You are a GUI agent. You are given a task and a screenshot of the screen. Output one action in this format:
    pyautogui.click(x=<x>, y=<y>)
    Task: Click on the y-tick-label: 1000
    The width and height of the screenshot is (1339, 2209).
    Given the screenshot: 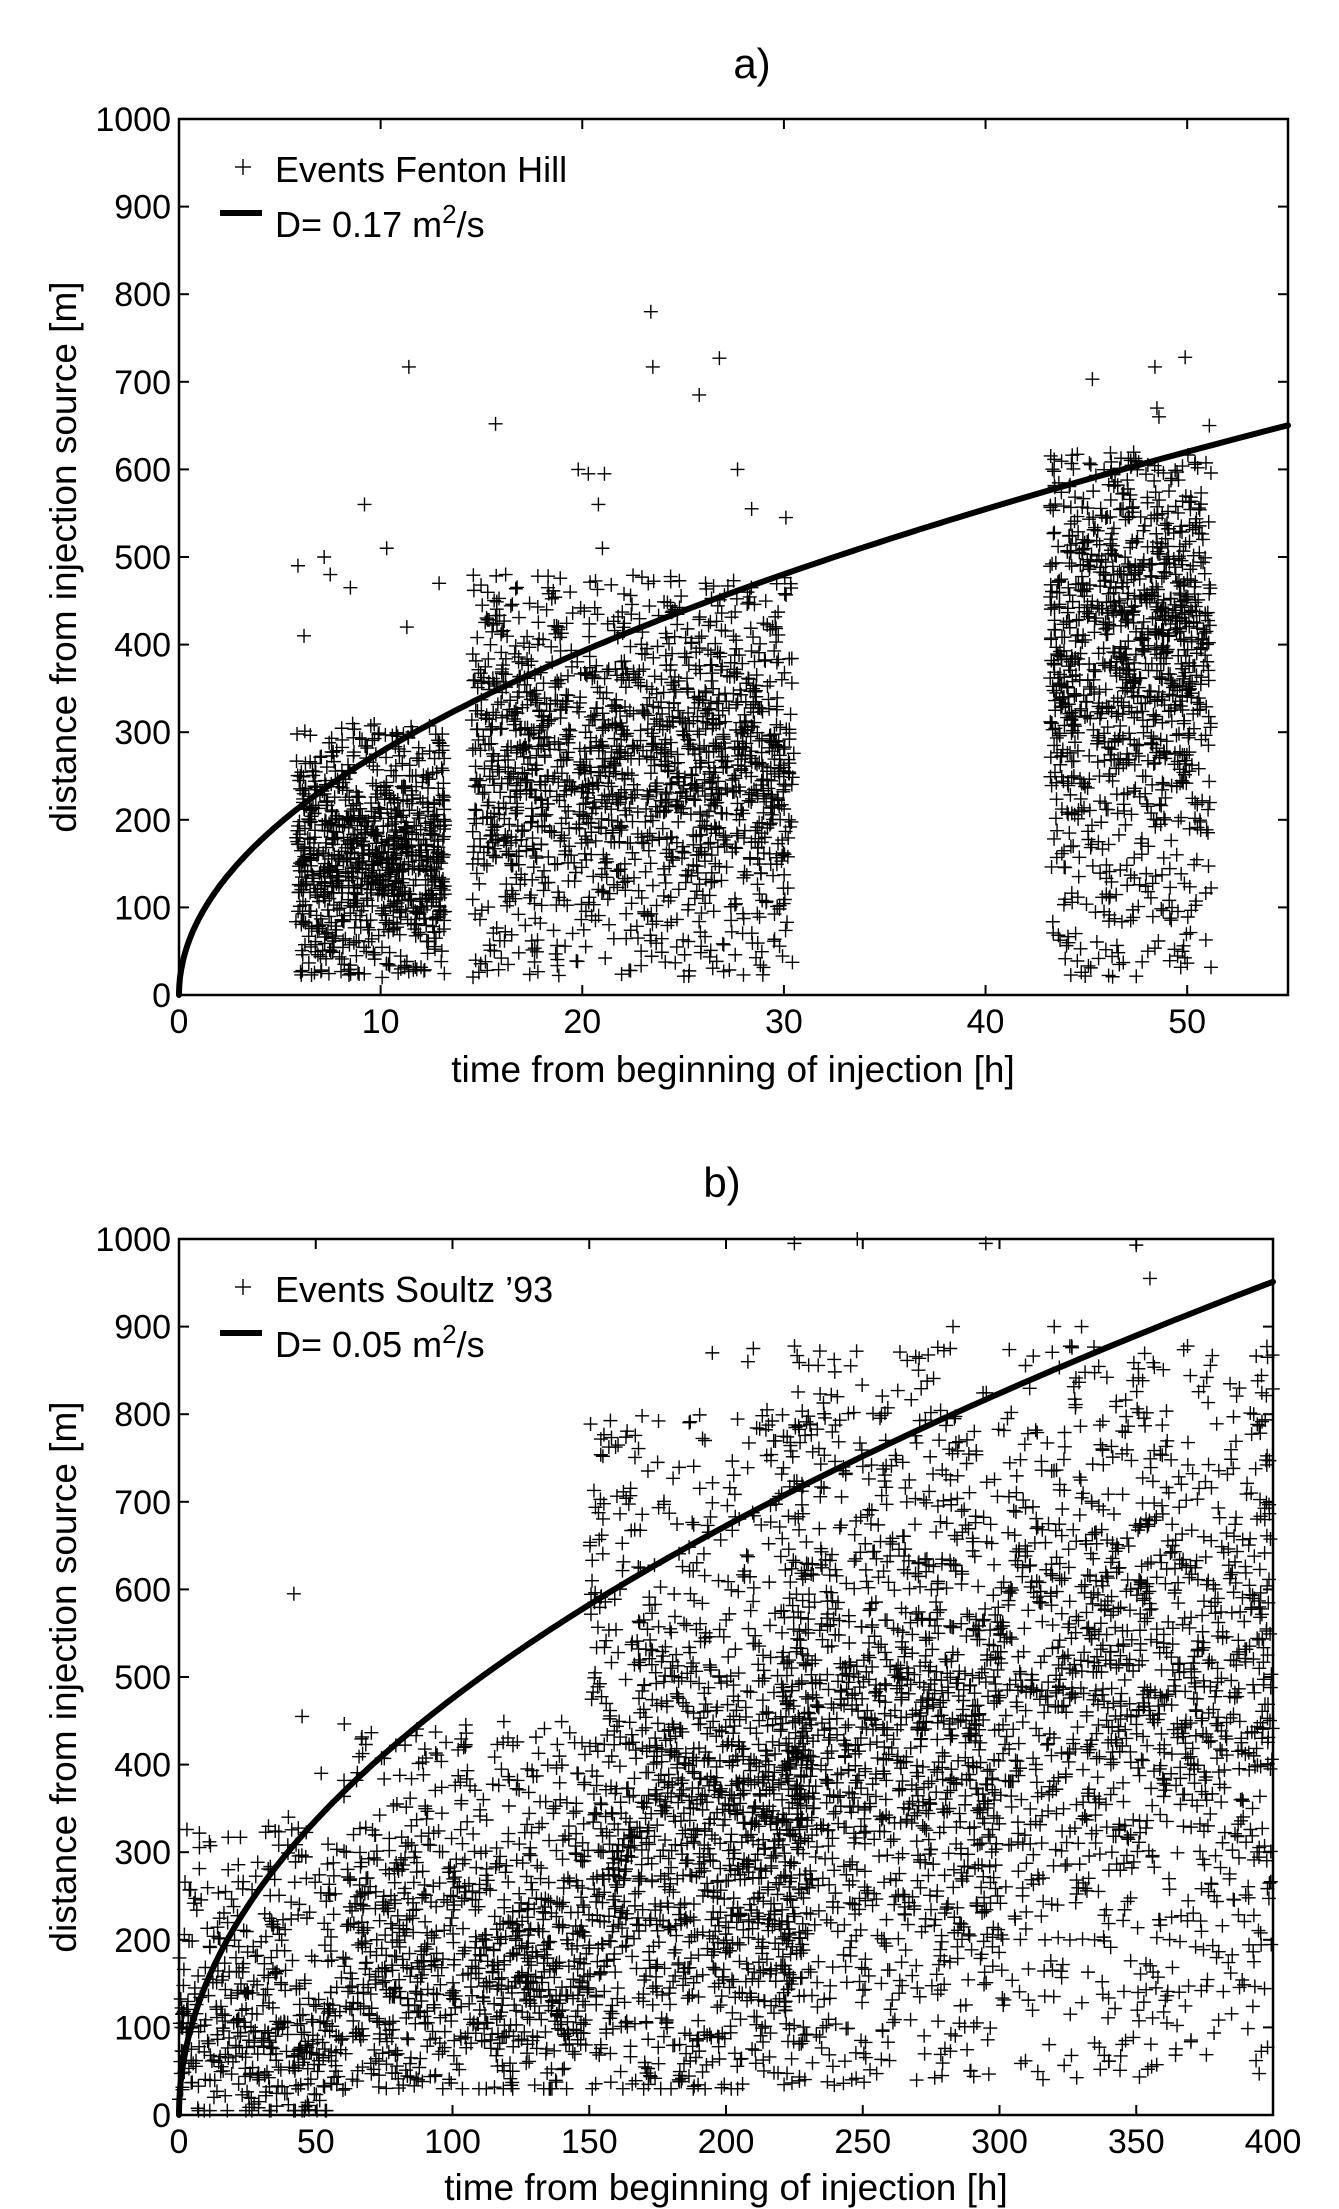 What is the action you would take?
    pyautogui.click(x=133, y=120)
    